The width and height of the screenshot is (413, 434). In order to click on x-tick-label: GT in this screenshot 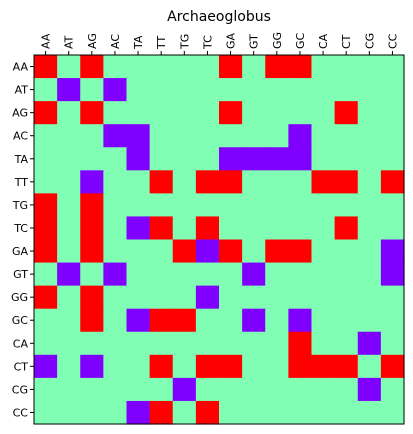, I will do `click(254, 41)`.